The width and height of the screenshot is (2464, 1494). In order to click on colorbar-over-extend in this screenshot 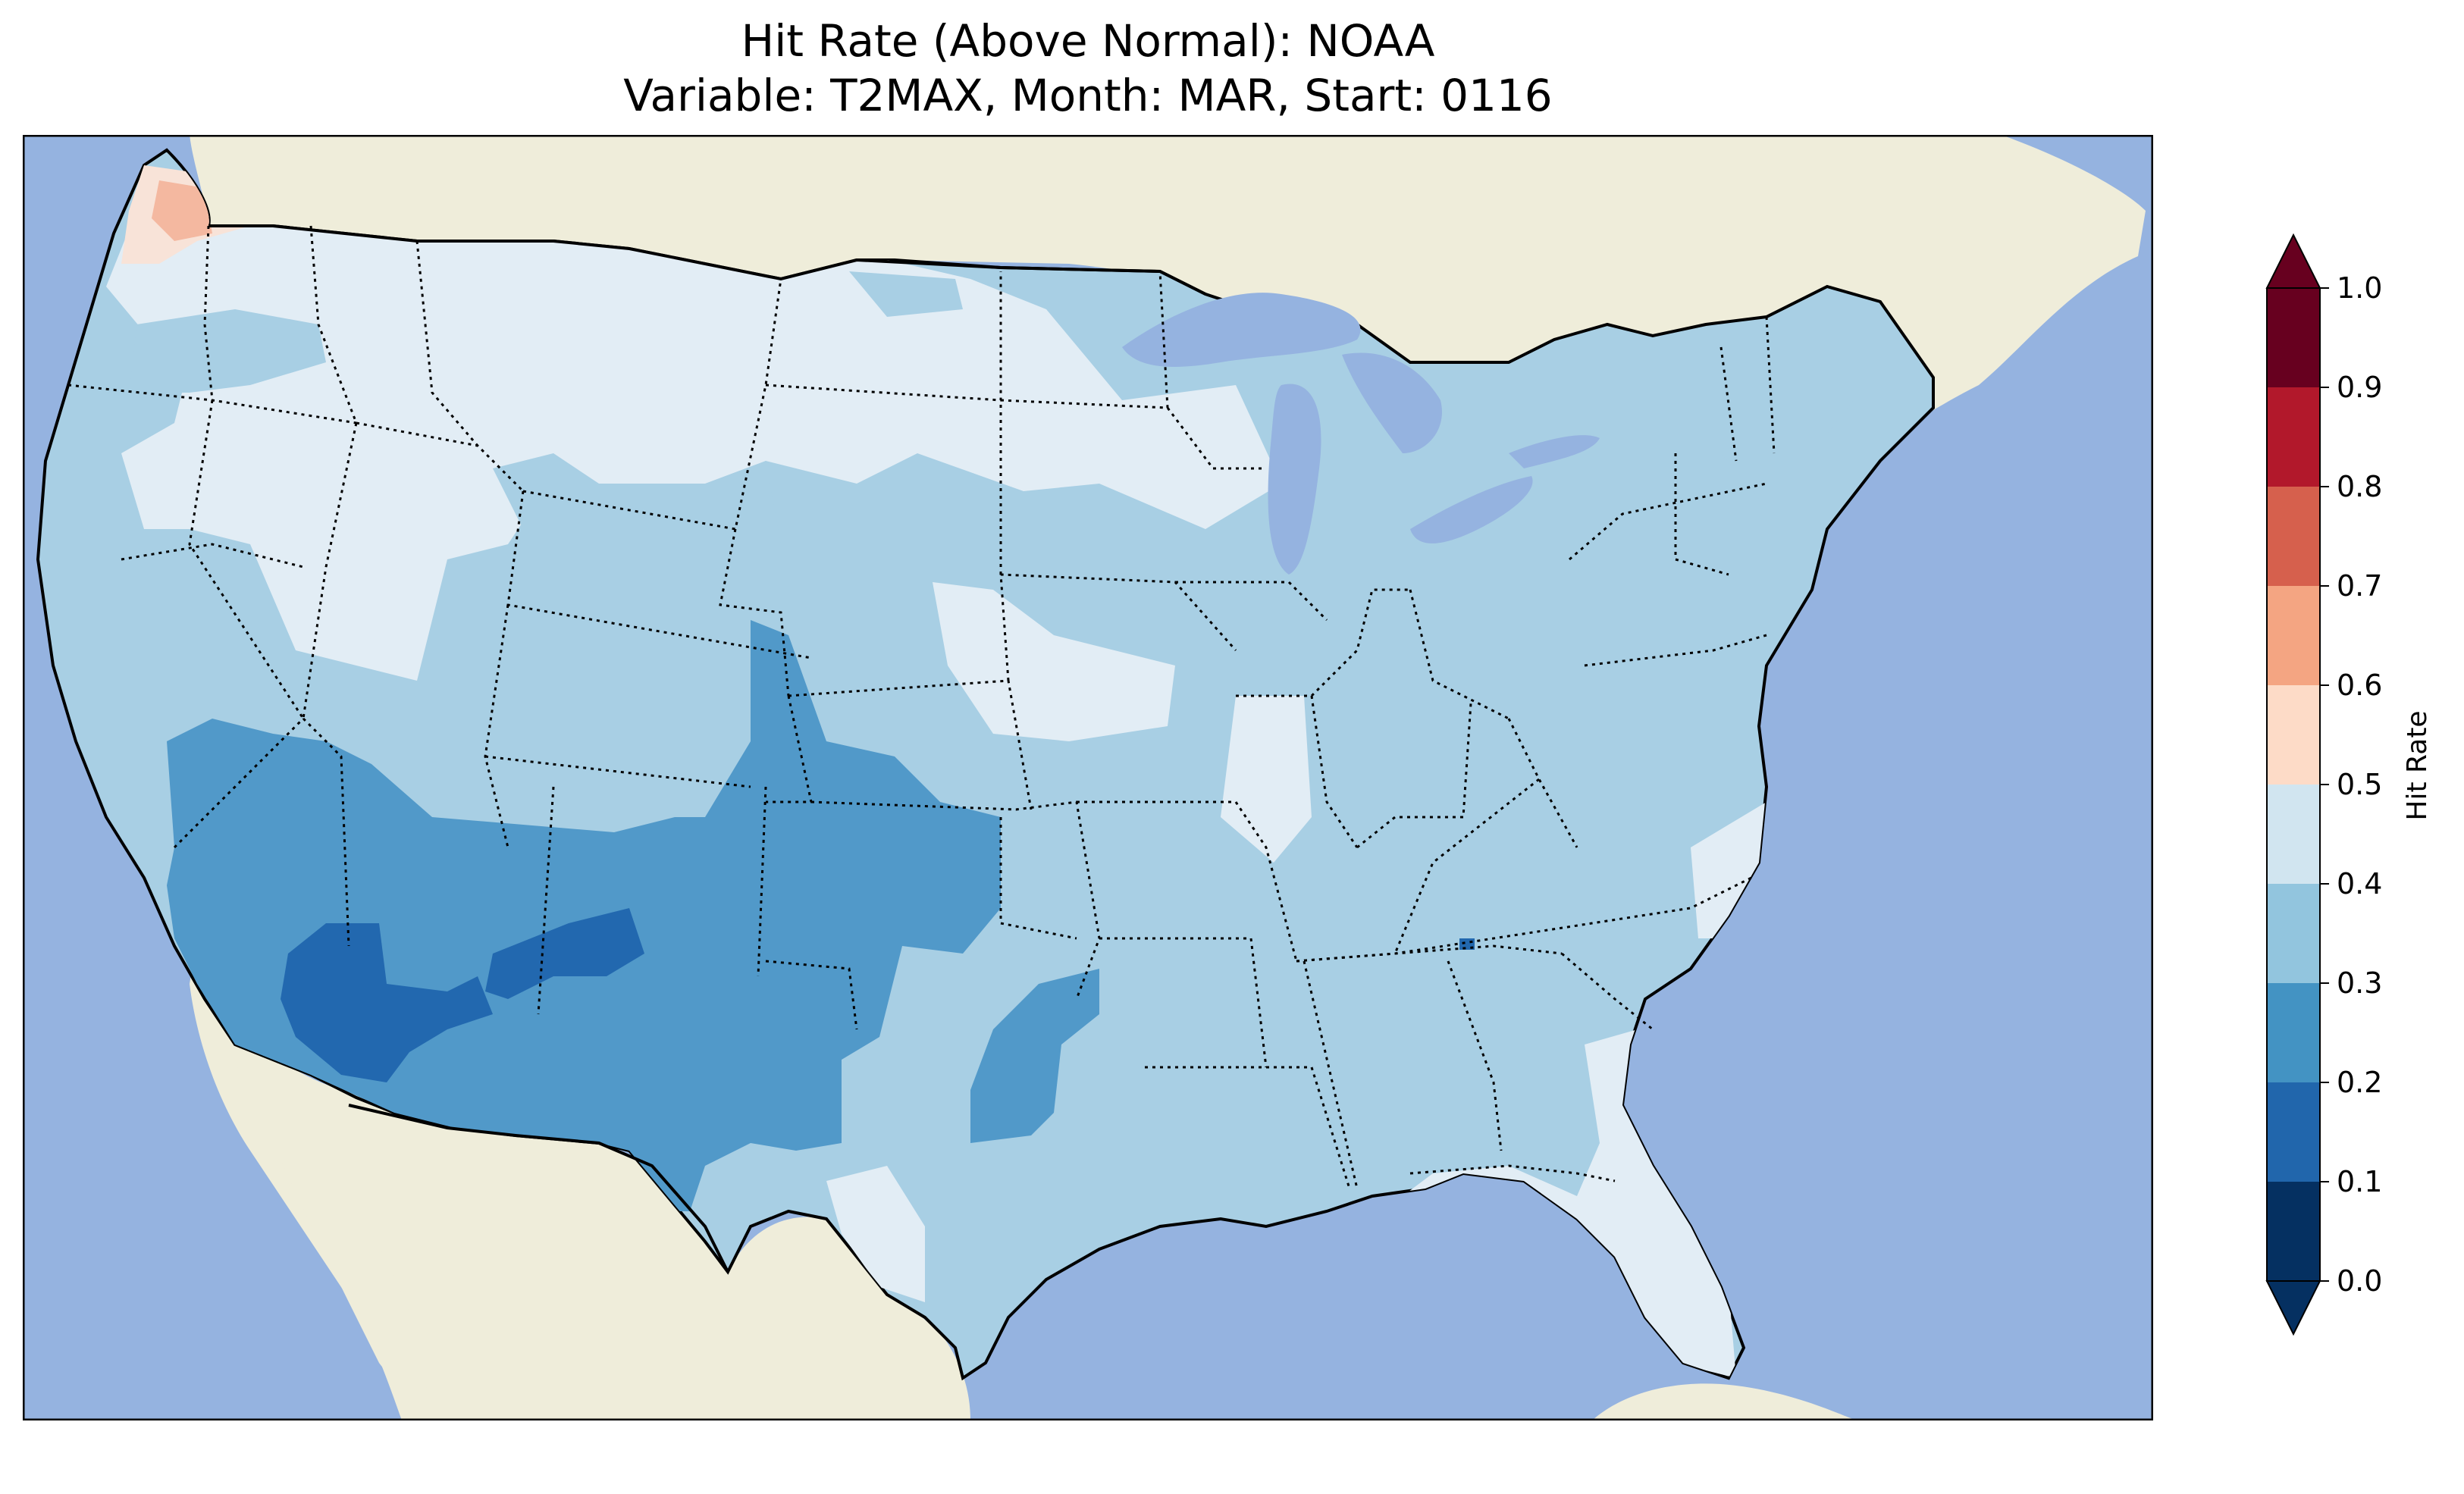, I will do `click(2293, 261)`.